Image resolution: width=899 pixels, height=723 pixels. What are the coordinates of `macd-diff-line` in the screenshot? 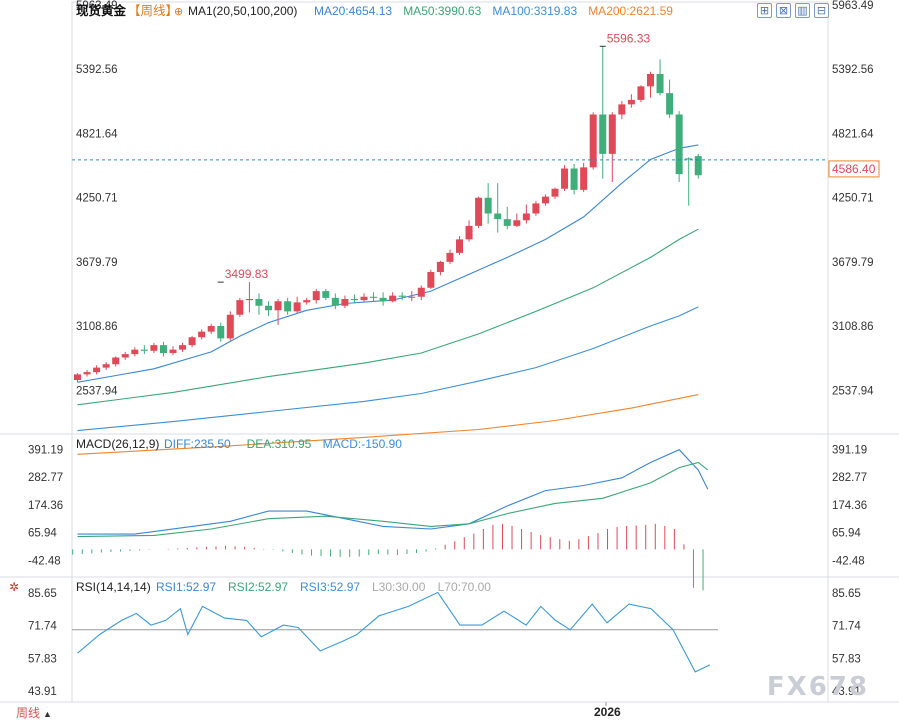 It's located at (393, 492).